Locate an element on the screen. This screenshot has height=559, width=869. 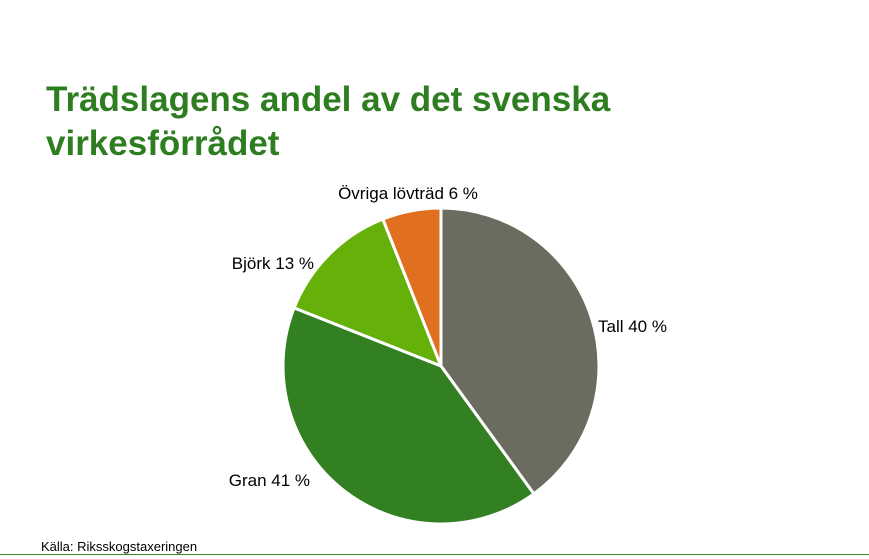
pie-label-övriga-lövträd: Övriga lövträd 6 % is located at coordinates (408, 193).